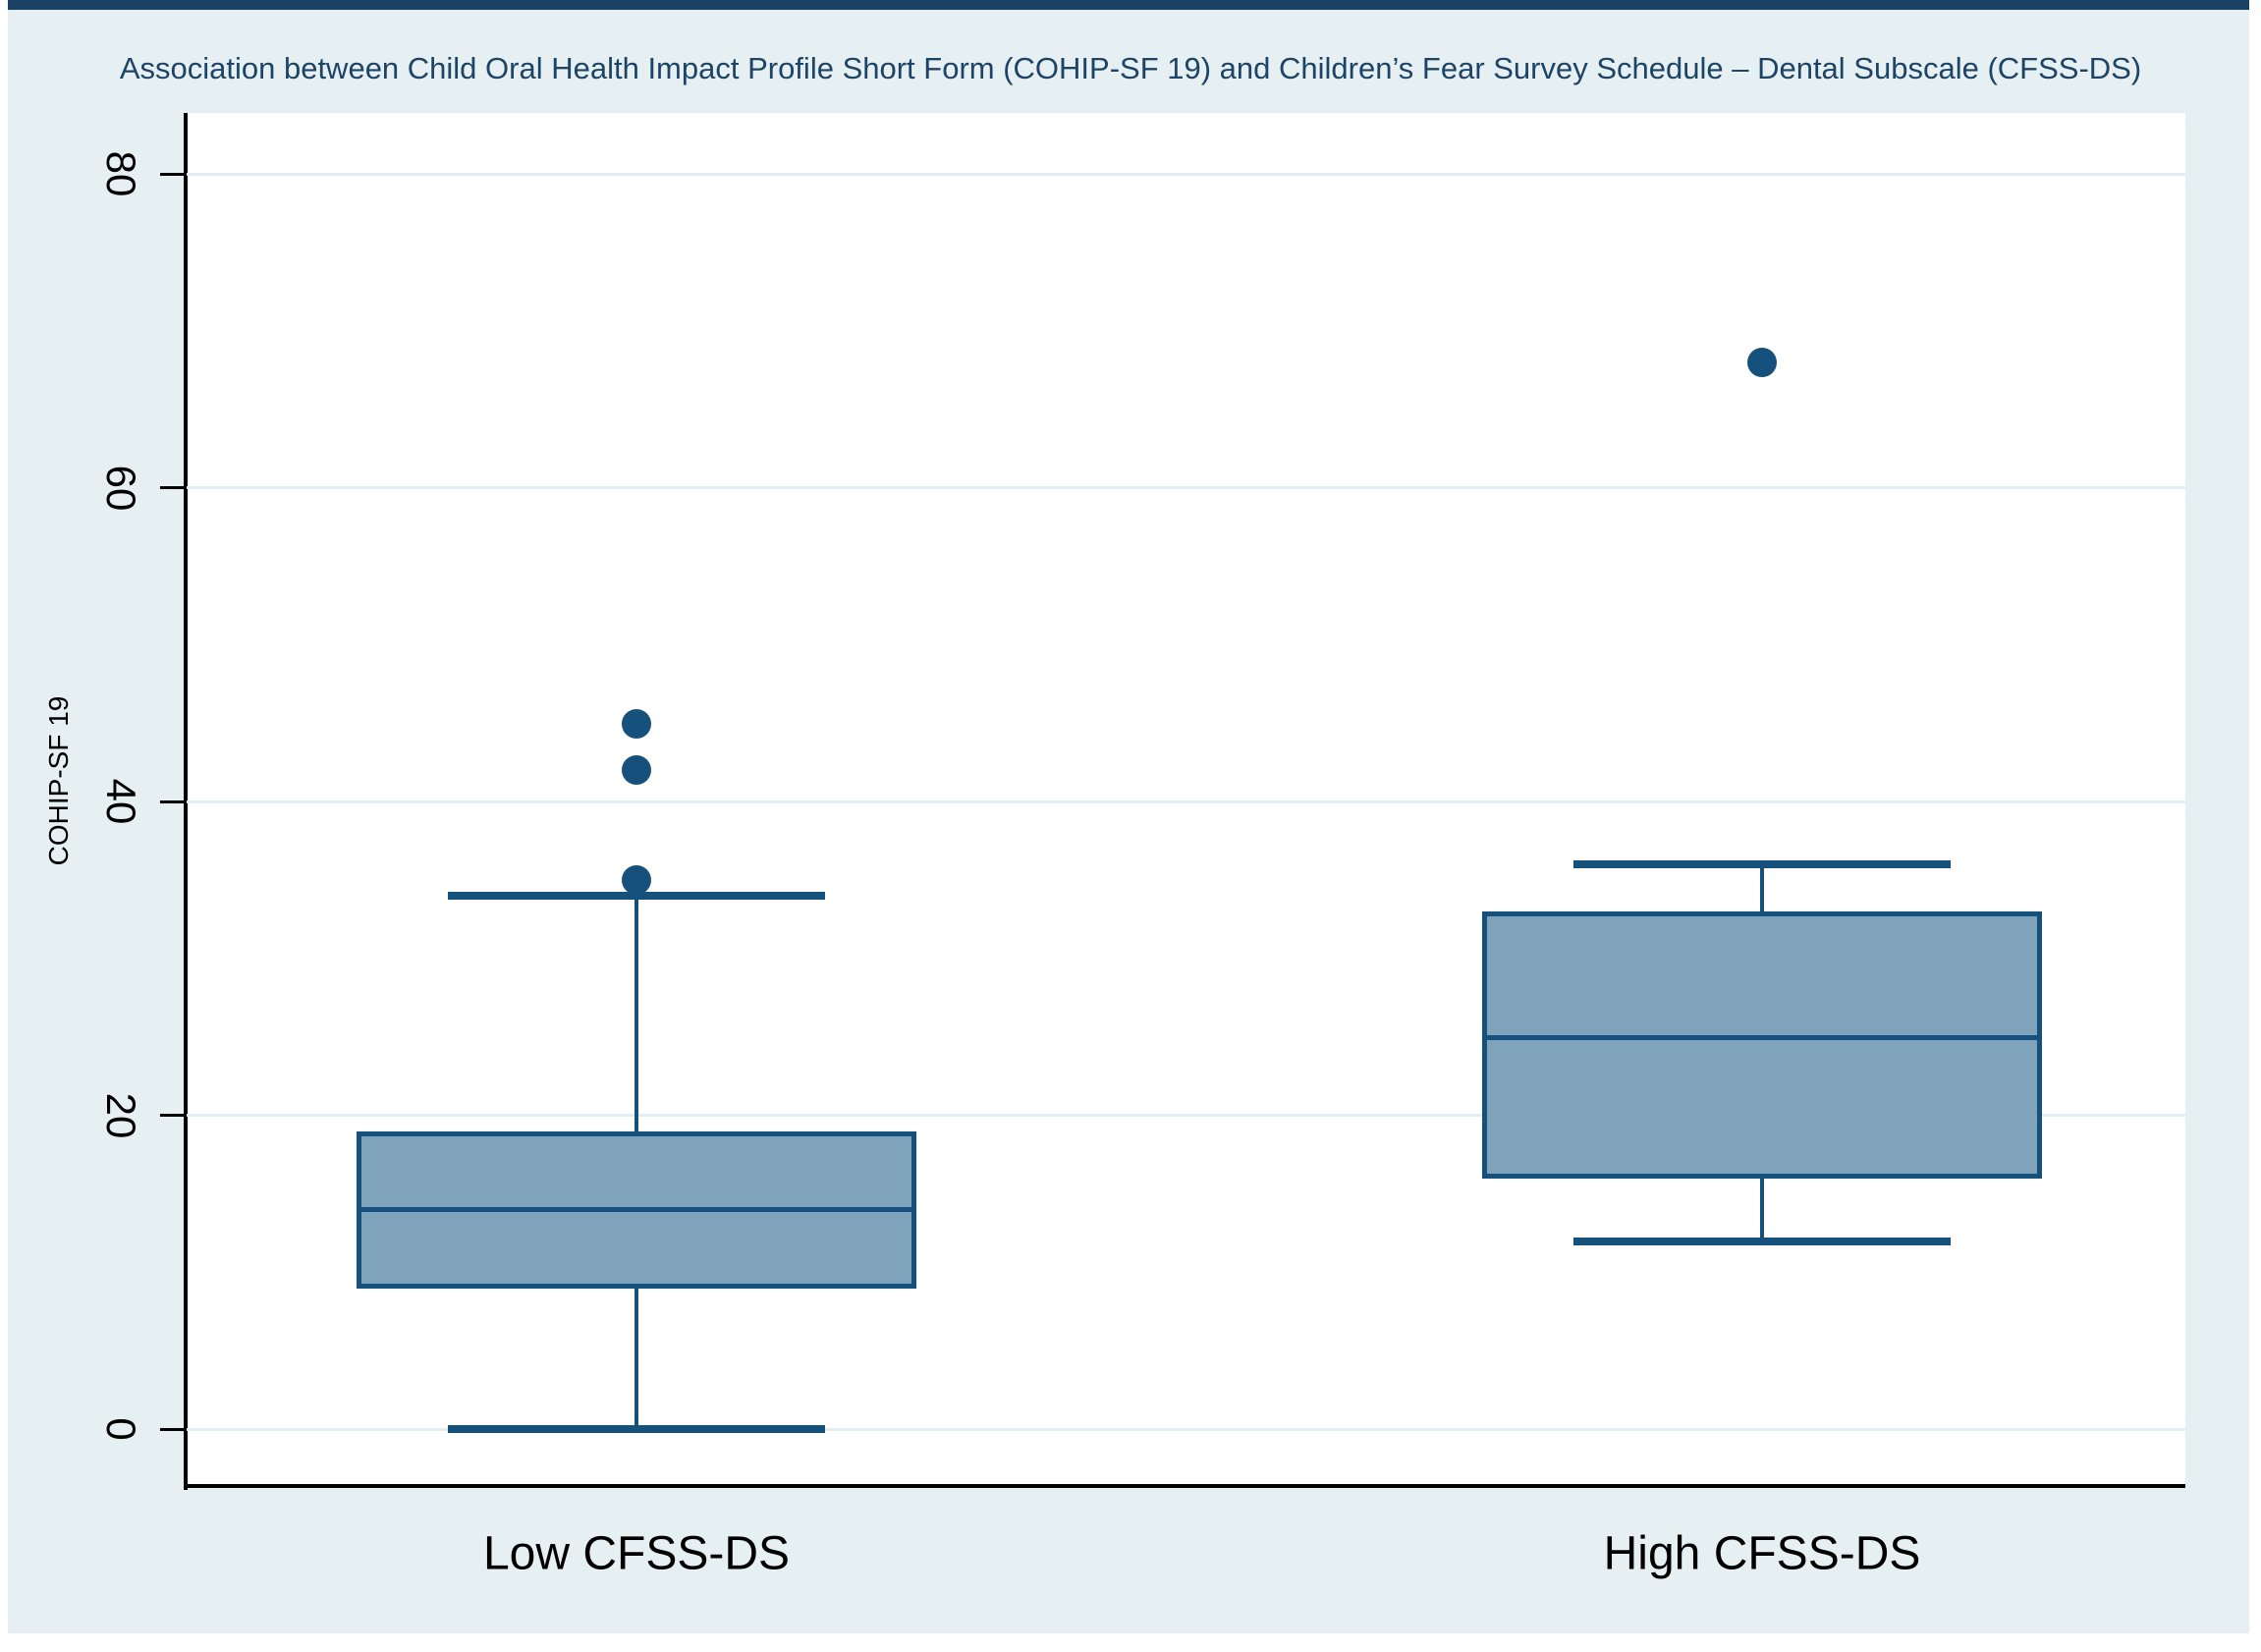  What do you see at coordinates (1186, 174) in the screenshot?
I see `gridline-y80` at bounding box center [1186, 174].